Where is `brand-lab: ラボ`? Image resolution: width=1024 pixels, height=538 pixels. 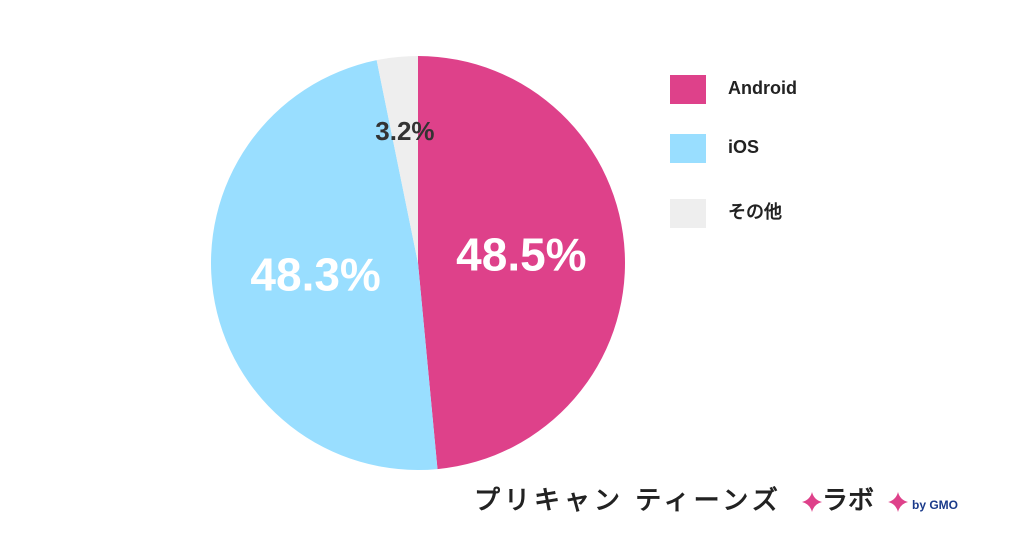 brand-lab: ラボ is located at coordinates (848, 500).